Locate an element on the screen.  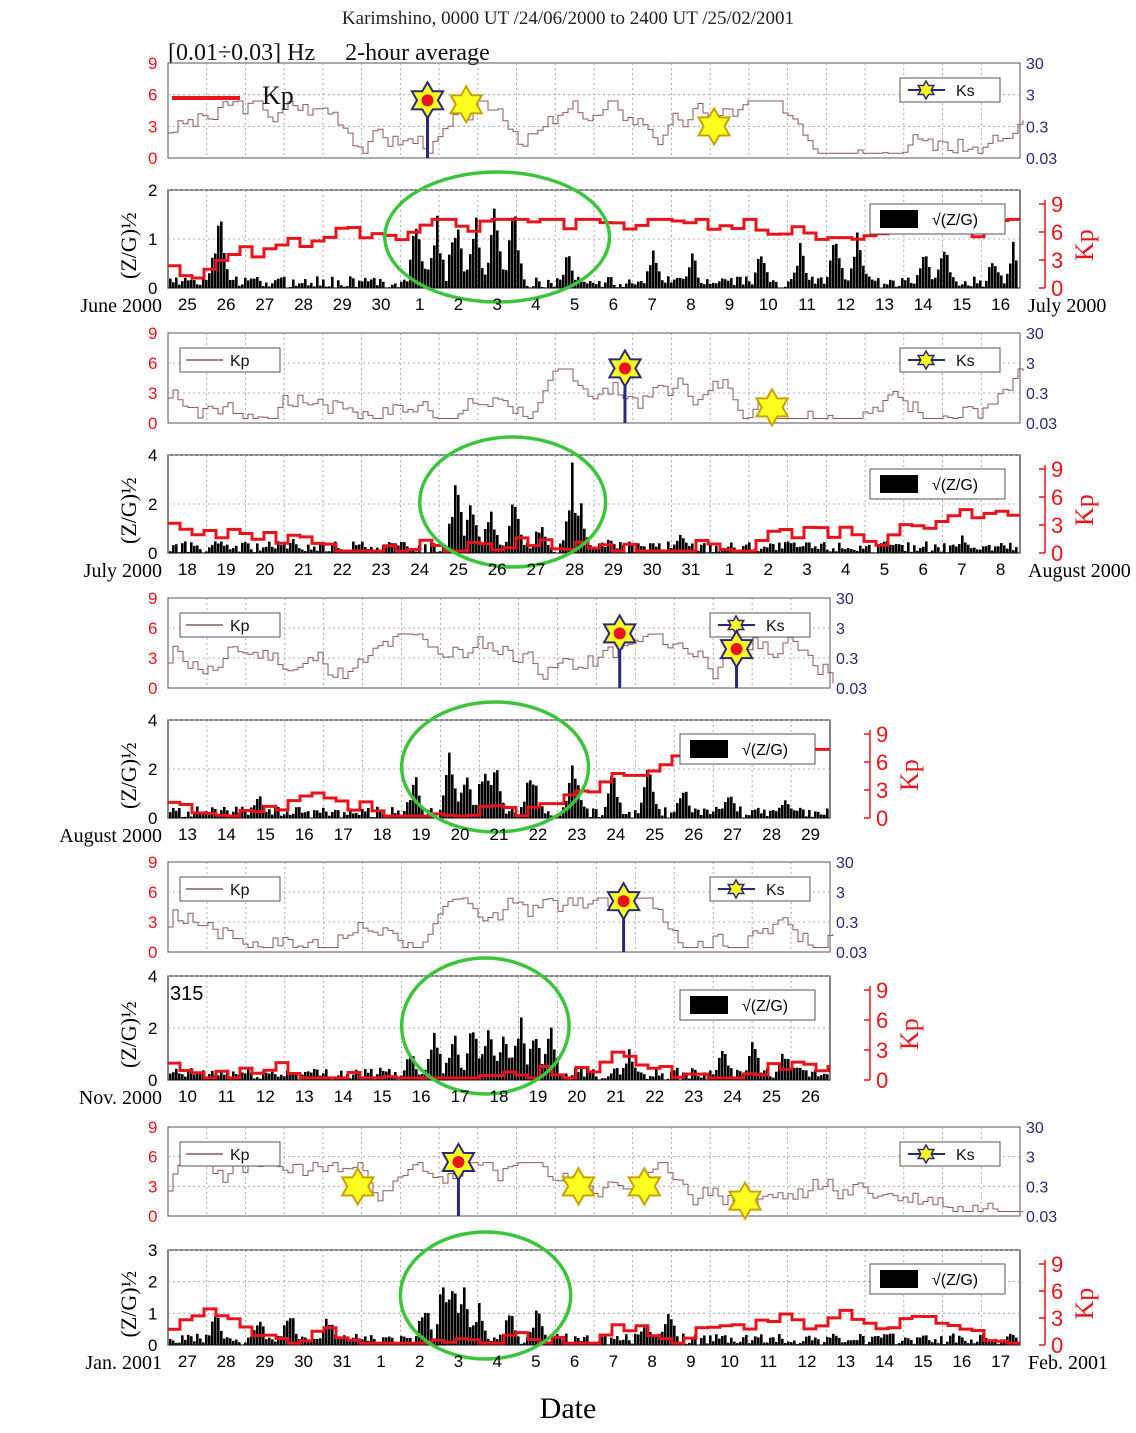
date-tick: 15 is located at coordinates (961, 304).